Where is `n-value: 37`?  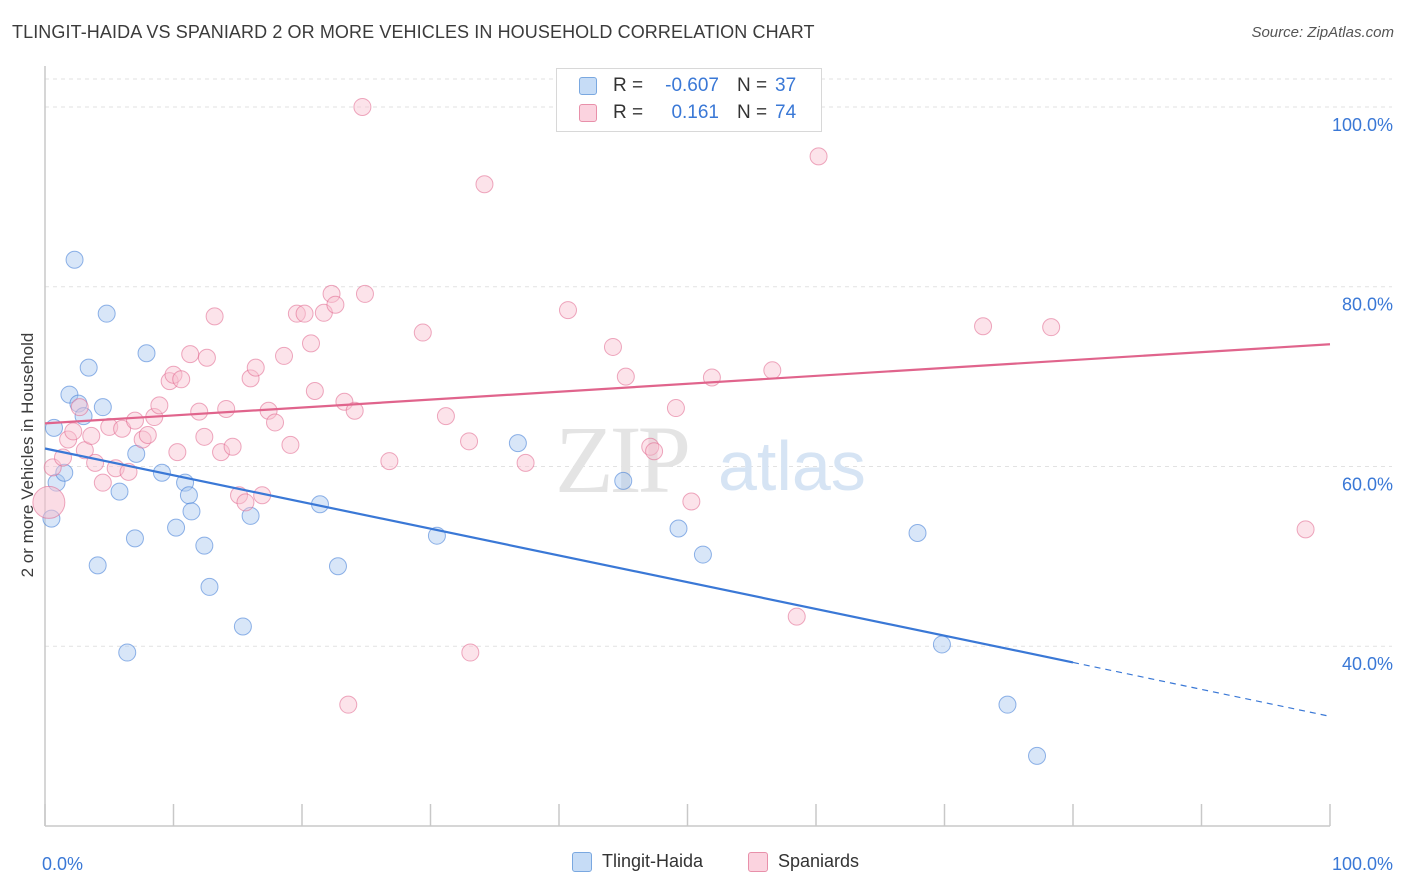 n-value: 37 is located at coordinates (786, 85).